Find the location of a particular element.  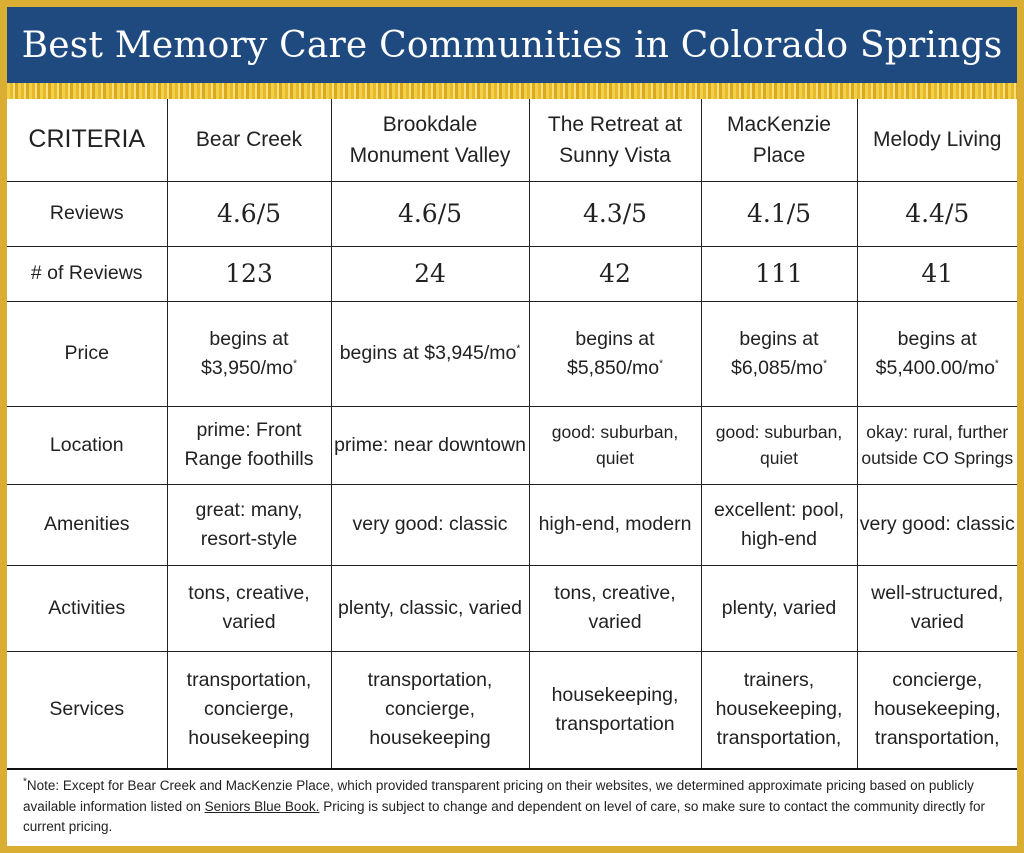

price-cell: begins at $5,400.00/mo* is located at coordinates (936, 353).